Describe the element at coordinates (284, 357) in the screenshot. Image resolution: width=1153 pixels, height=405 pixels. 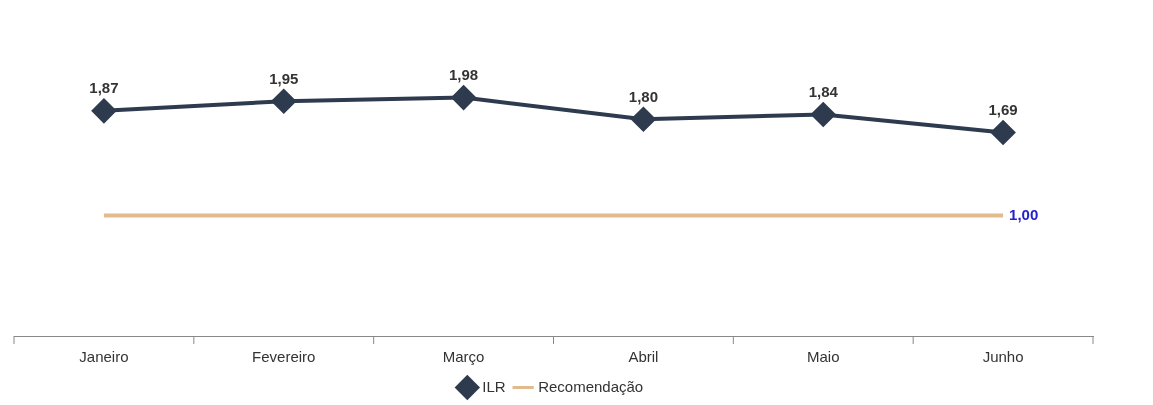
I see `x-tick-label: Fevereiro` at that location.